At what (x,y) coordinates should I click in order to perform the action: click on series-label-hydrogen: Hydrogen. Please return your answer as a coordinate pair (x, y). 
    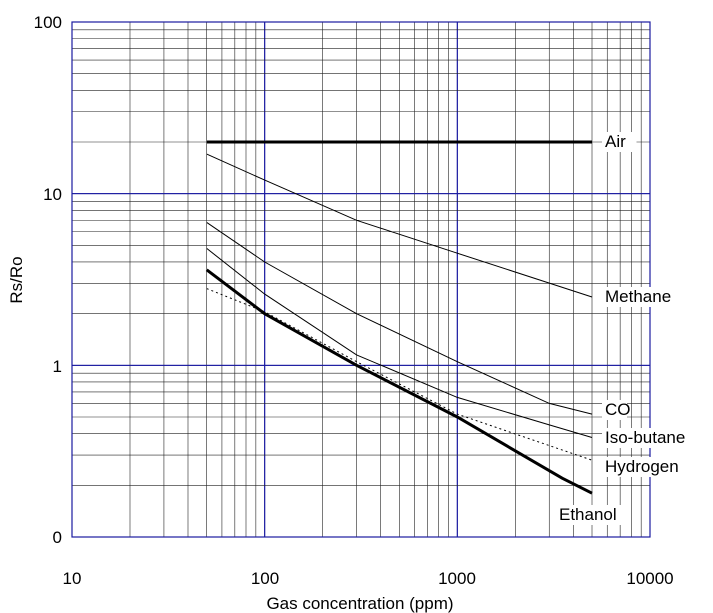
    Looking at the image, I should click on (642, 466).